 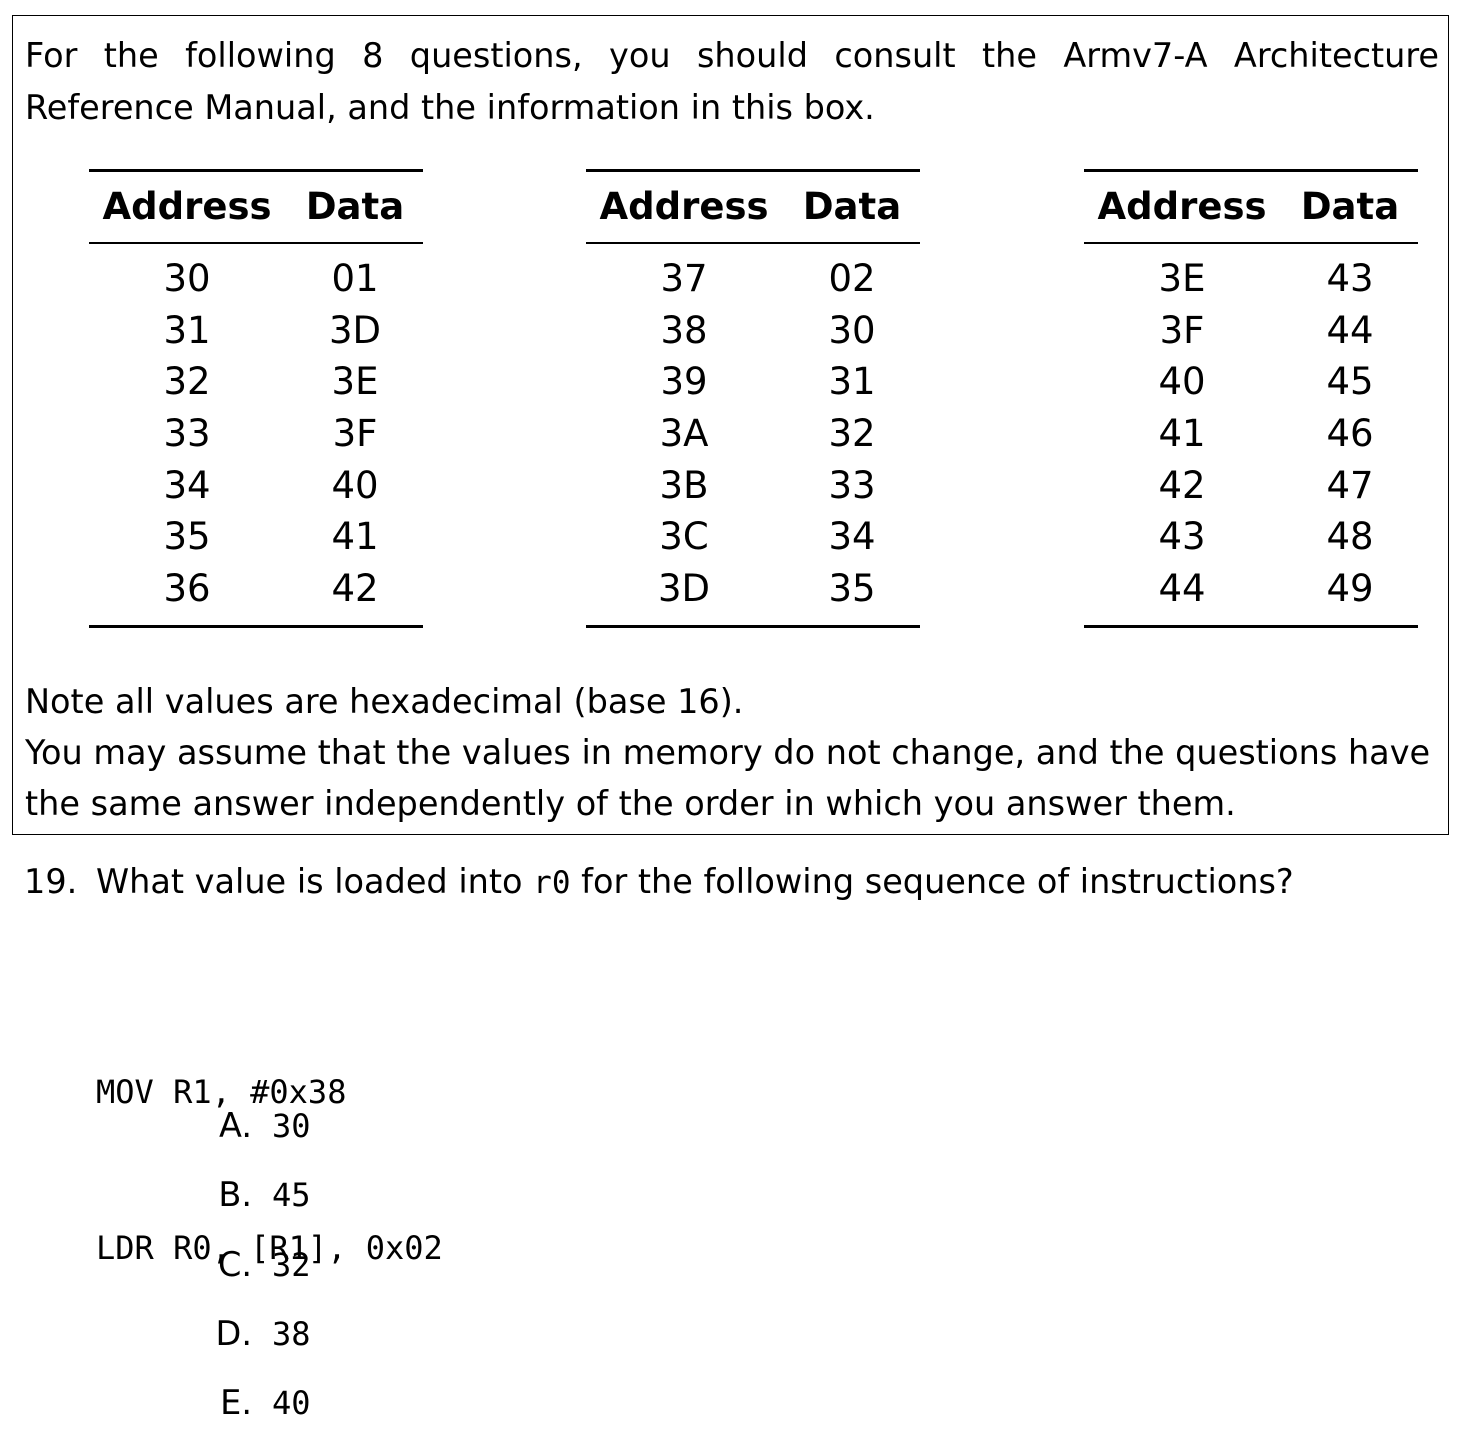 What do you see at coordinates (291, 1333) in the screenshot?
I see `option-value: 38` at bounding box center [291, 1333].